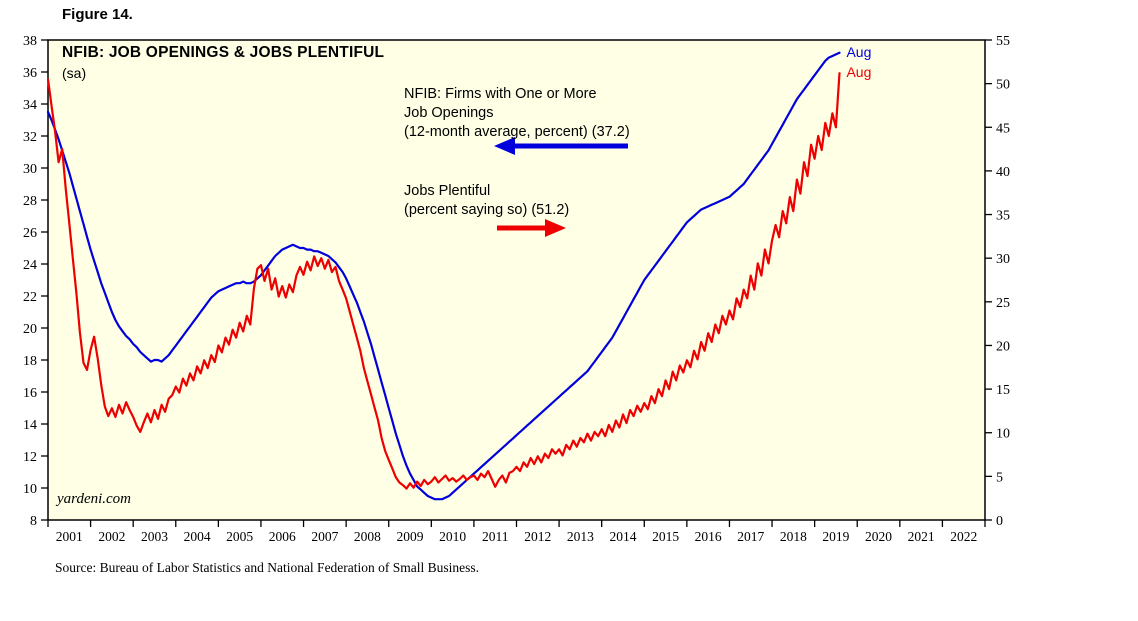 The width and height of the screenshot is (1138, 621). I want to click on blue-arrow-shaft, so click(570, 146).